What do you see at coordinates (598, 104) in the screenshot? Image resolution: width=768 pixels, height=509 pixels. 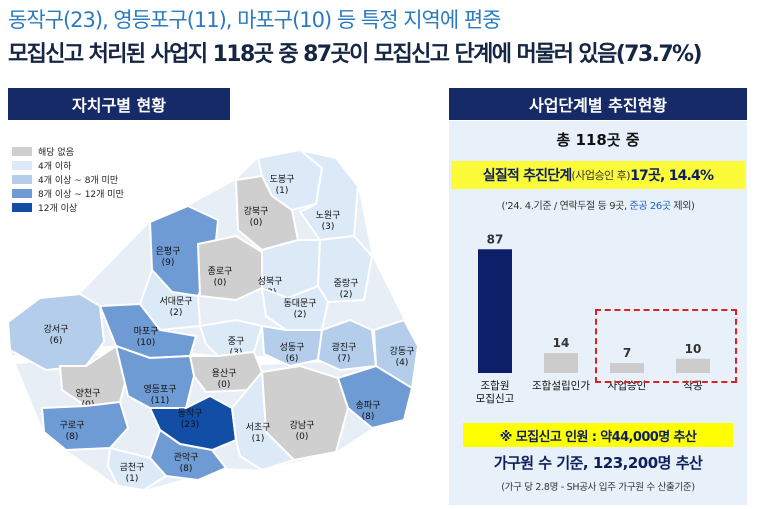 I see `stage-banner: 사업단계별 추진현황` at bounding box center [598, 104].